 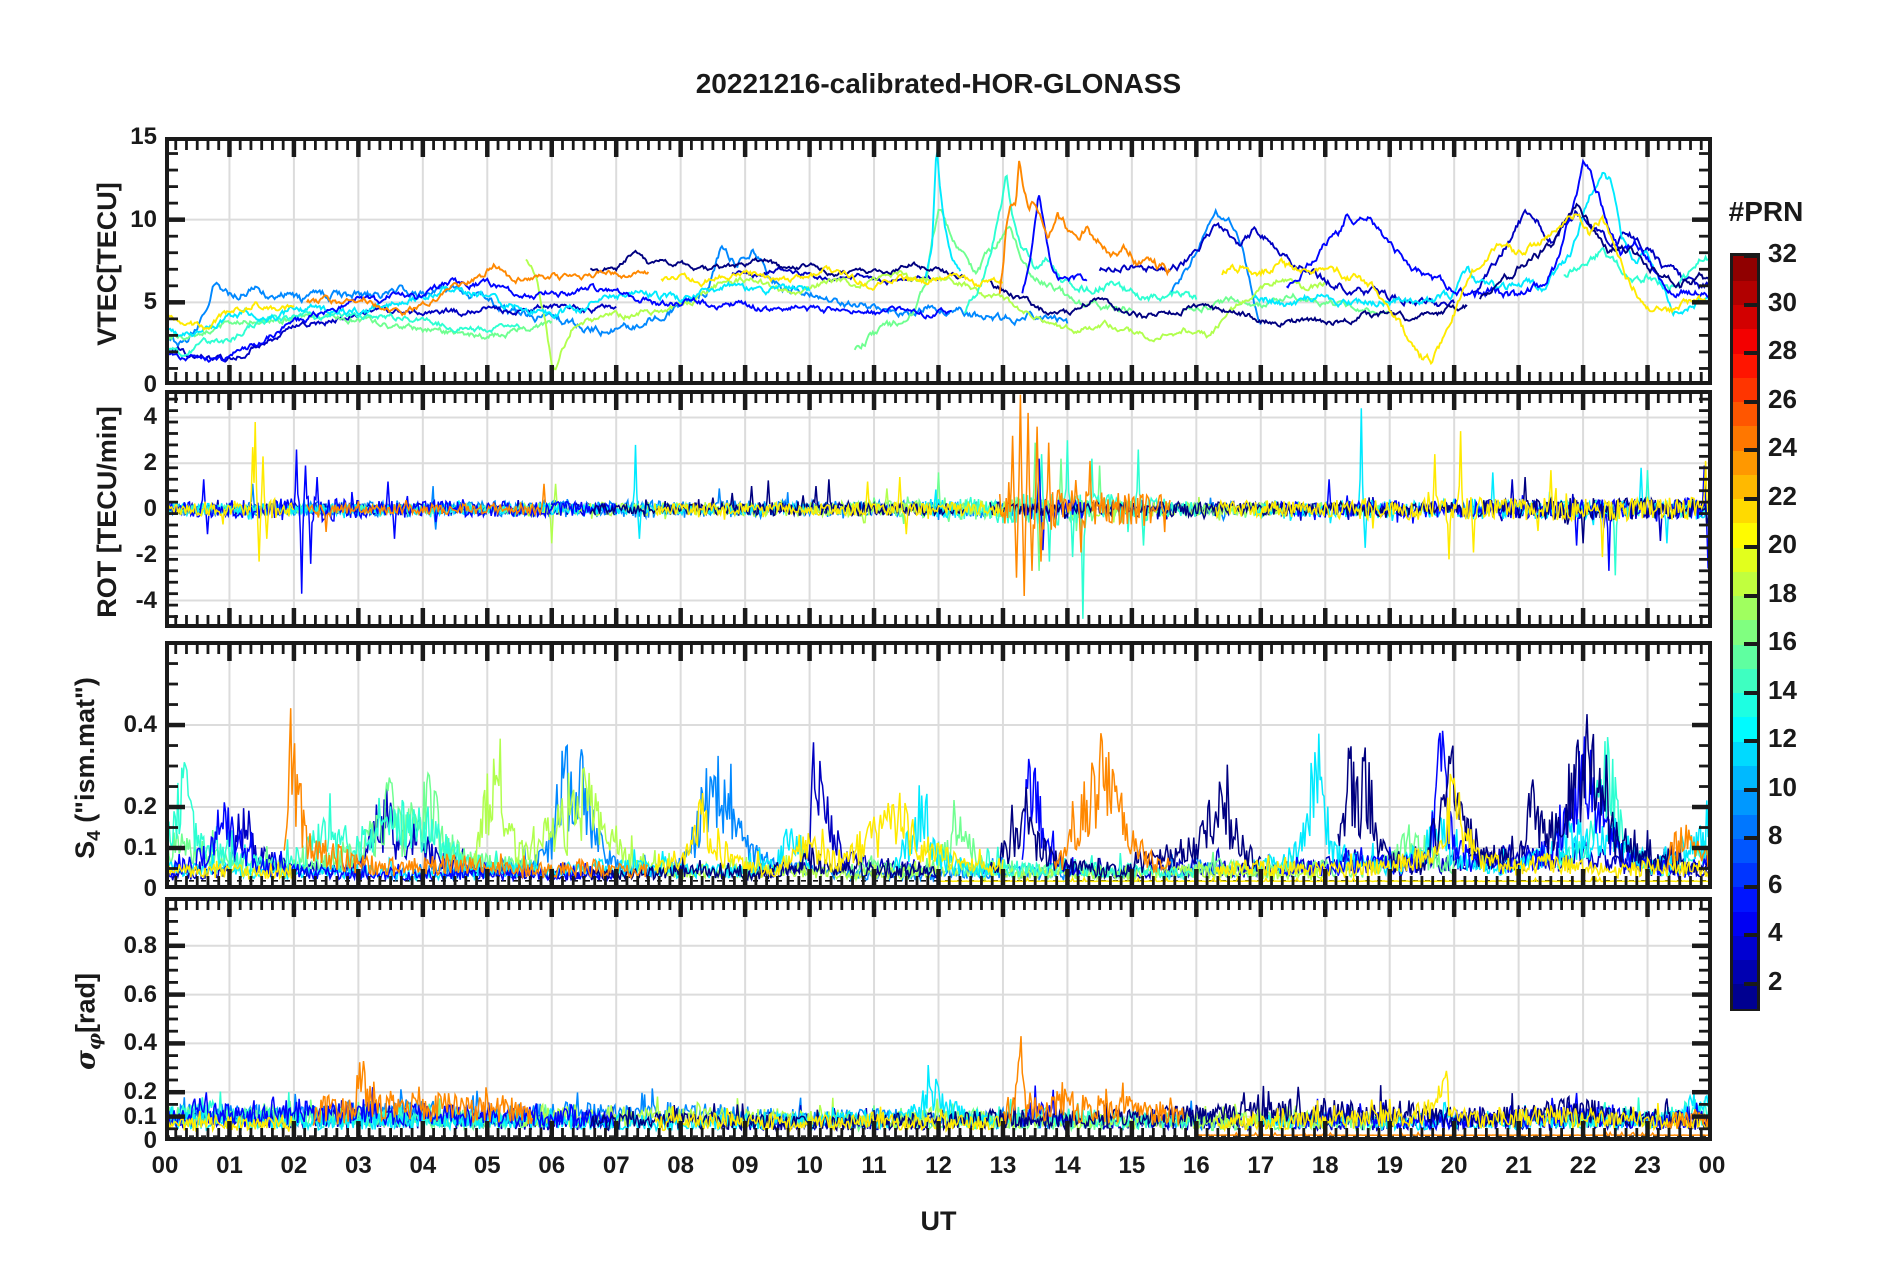 What do you see at coordinates (487, 1165) in the screenshot?
I see `x-tick-label: 05` at bounding box center [487, 1165].